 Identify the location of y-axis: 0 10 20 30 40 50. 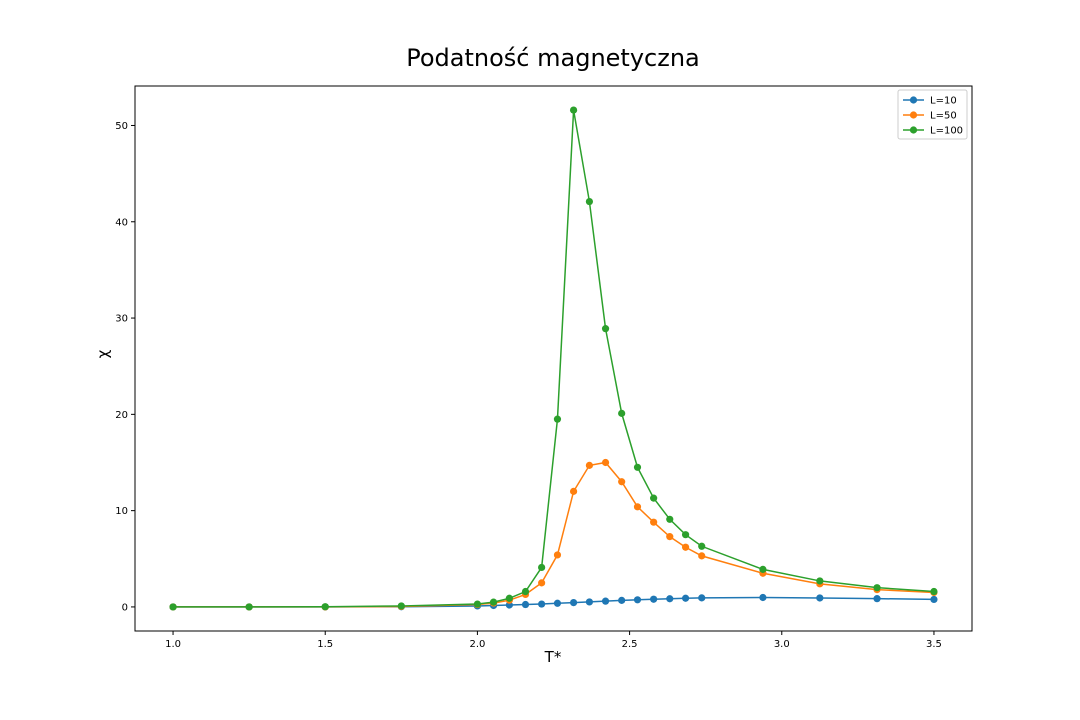
(125, 367).